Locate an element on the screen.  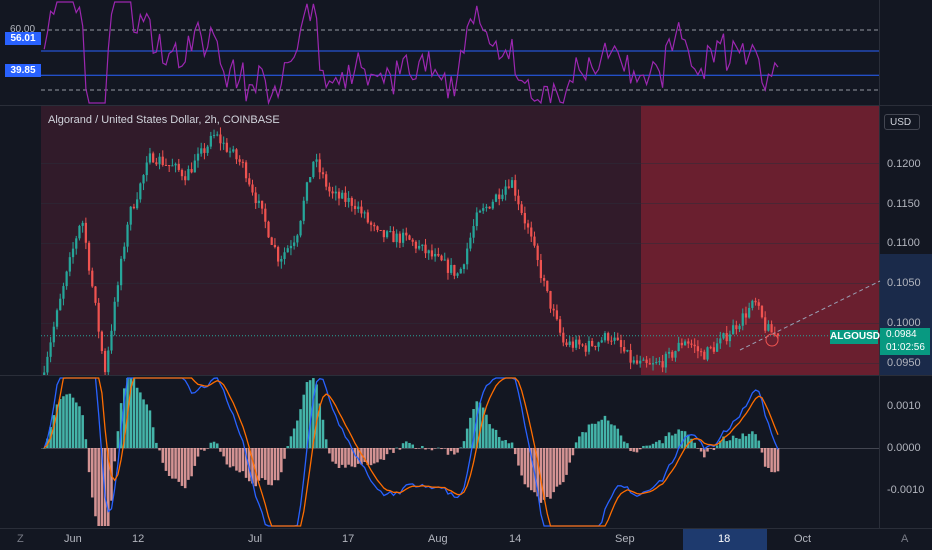
symbol-label: ALGOUSD is located at coordinates (855, 337).